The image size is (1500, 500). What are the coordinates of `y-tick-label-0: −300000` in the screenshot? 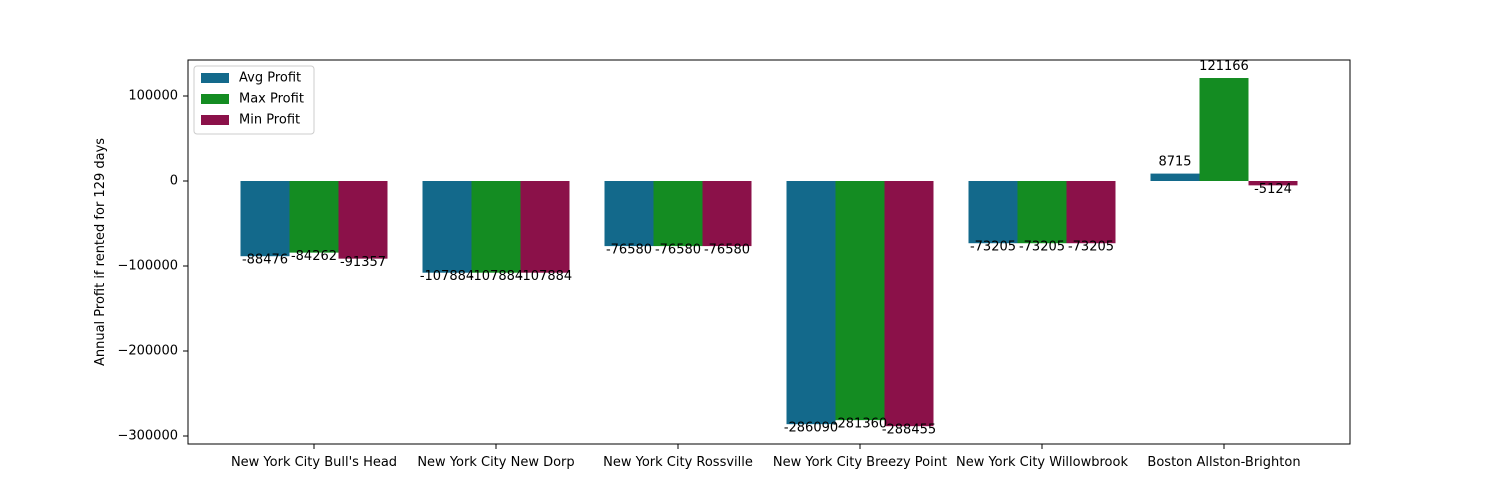 It's located at (147, 436).